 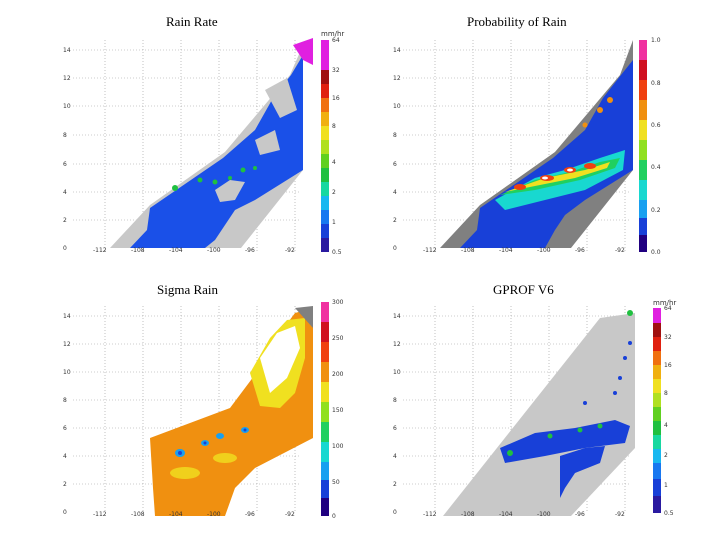 What do you see at coordinates (338, 338) in the screenshot?
I see `svg-text: 250` at bounding box center [338, 338].